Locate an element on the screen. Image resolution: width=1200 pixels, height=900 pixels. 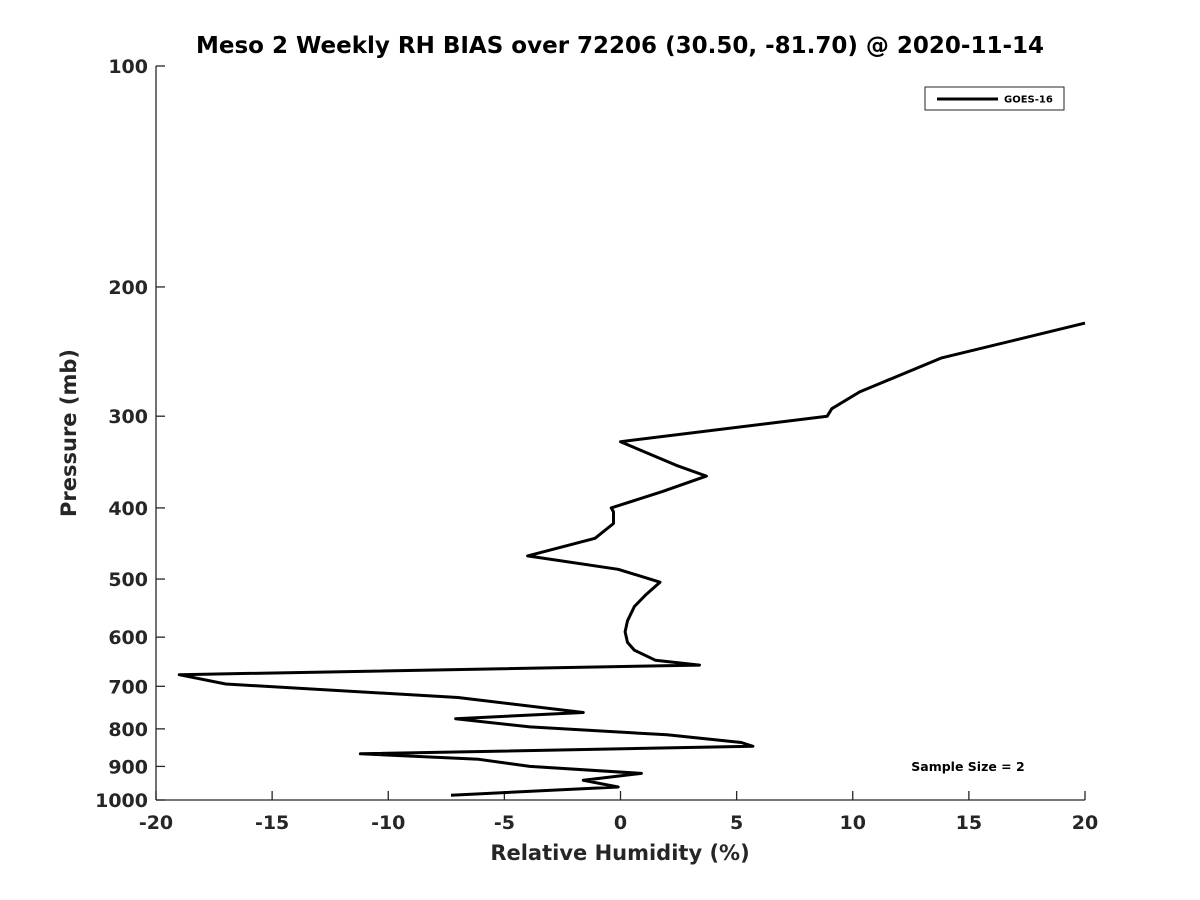
y-tick-label: 700 is located at coordinates (128, 687).